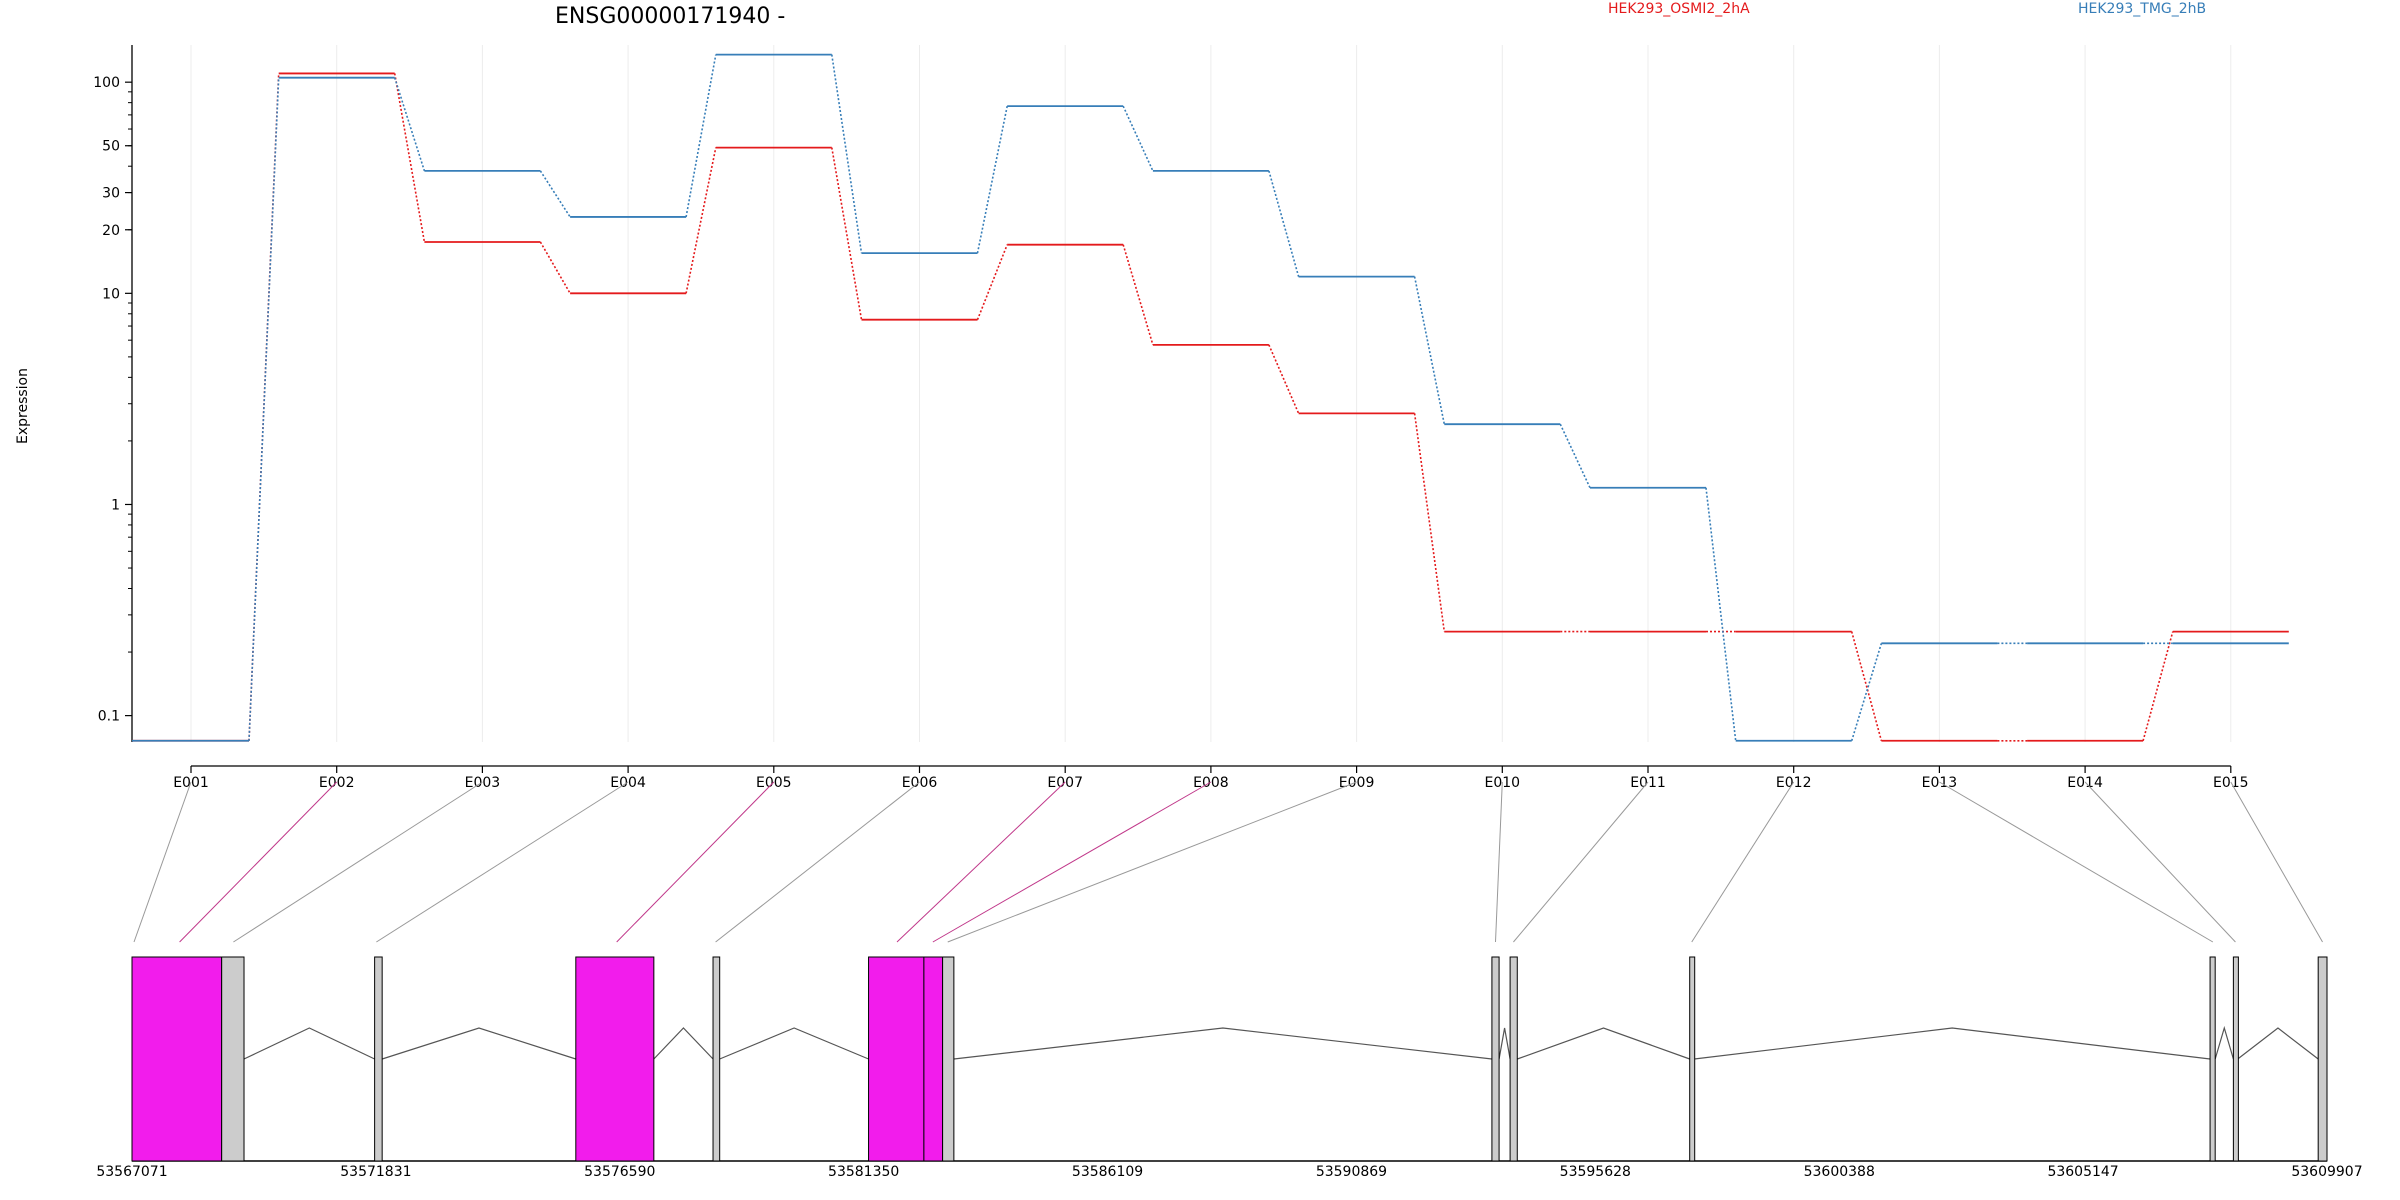 Image resolution: width=2400 pixels, height=1200 pixels. Describe the element at coordinates (1679, 9) in the screenshot. I see `legend-entry-osmi: HEK293_OSMI2_2hA` at that location.